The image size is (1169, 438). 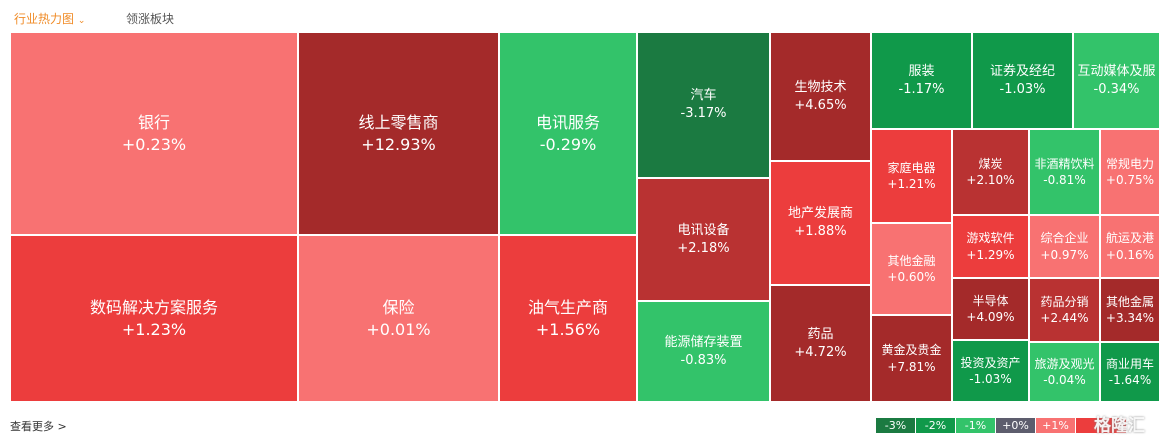 What do you see at coordinates (1130, 254) in the screenshot?
I see `tile-change: +0.16%` at bounding box center [1130, 254].